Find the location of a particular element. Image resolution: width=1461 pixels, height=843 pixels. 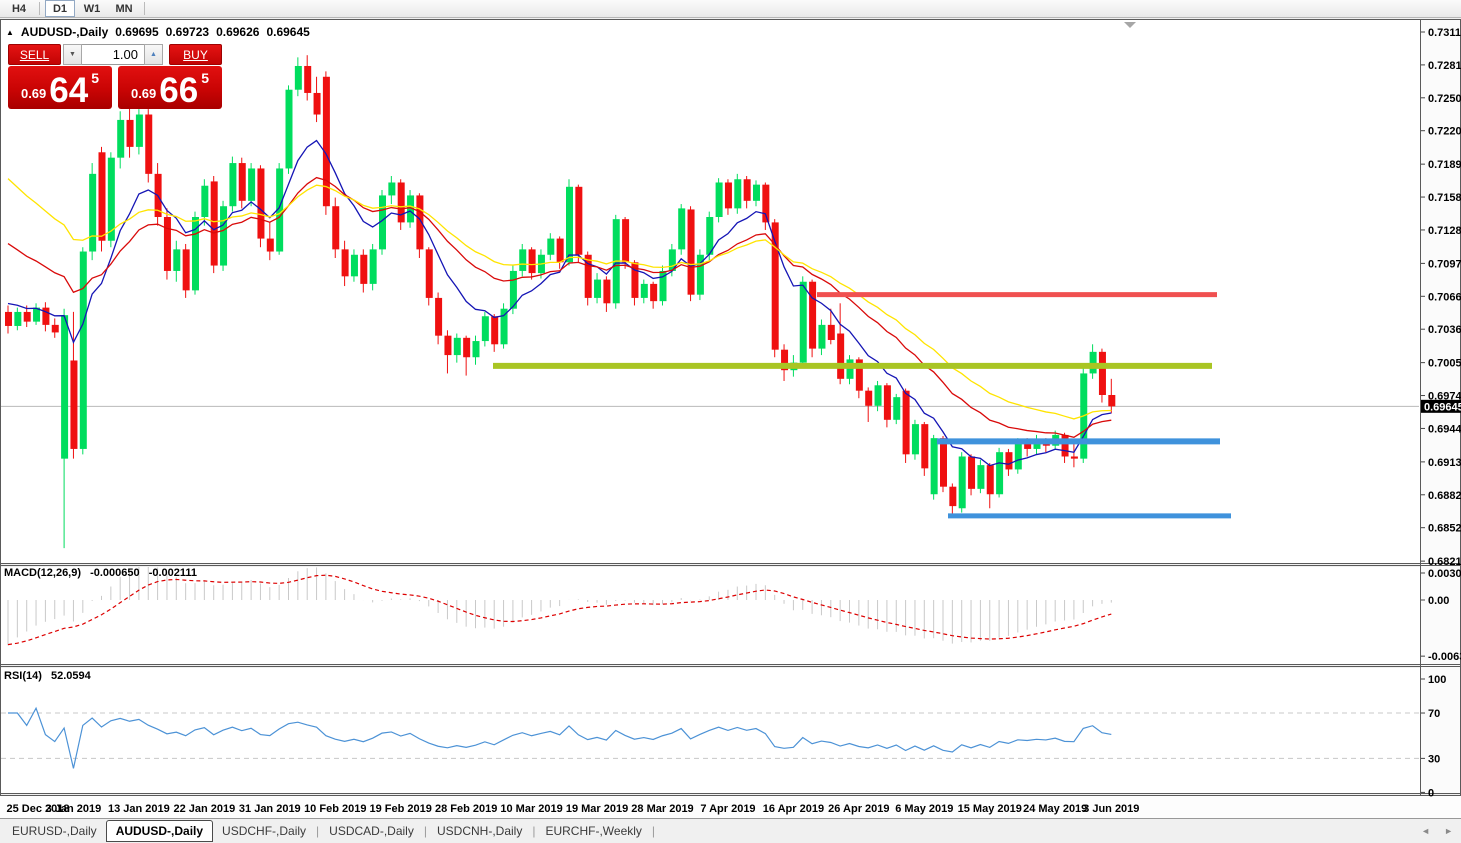

toolbar-separator is located at coordinates (144, 8).